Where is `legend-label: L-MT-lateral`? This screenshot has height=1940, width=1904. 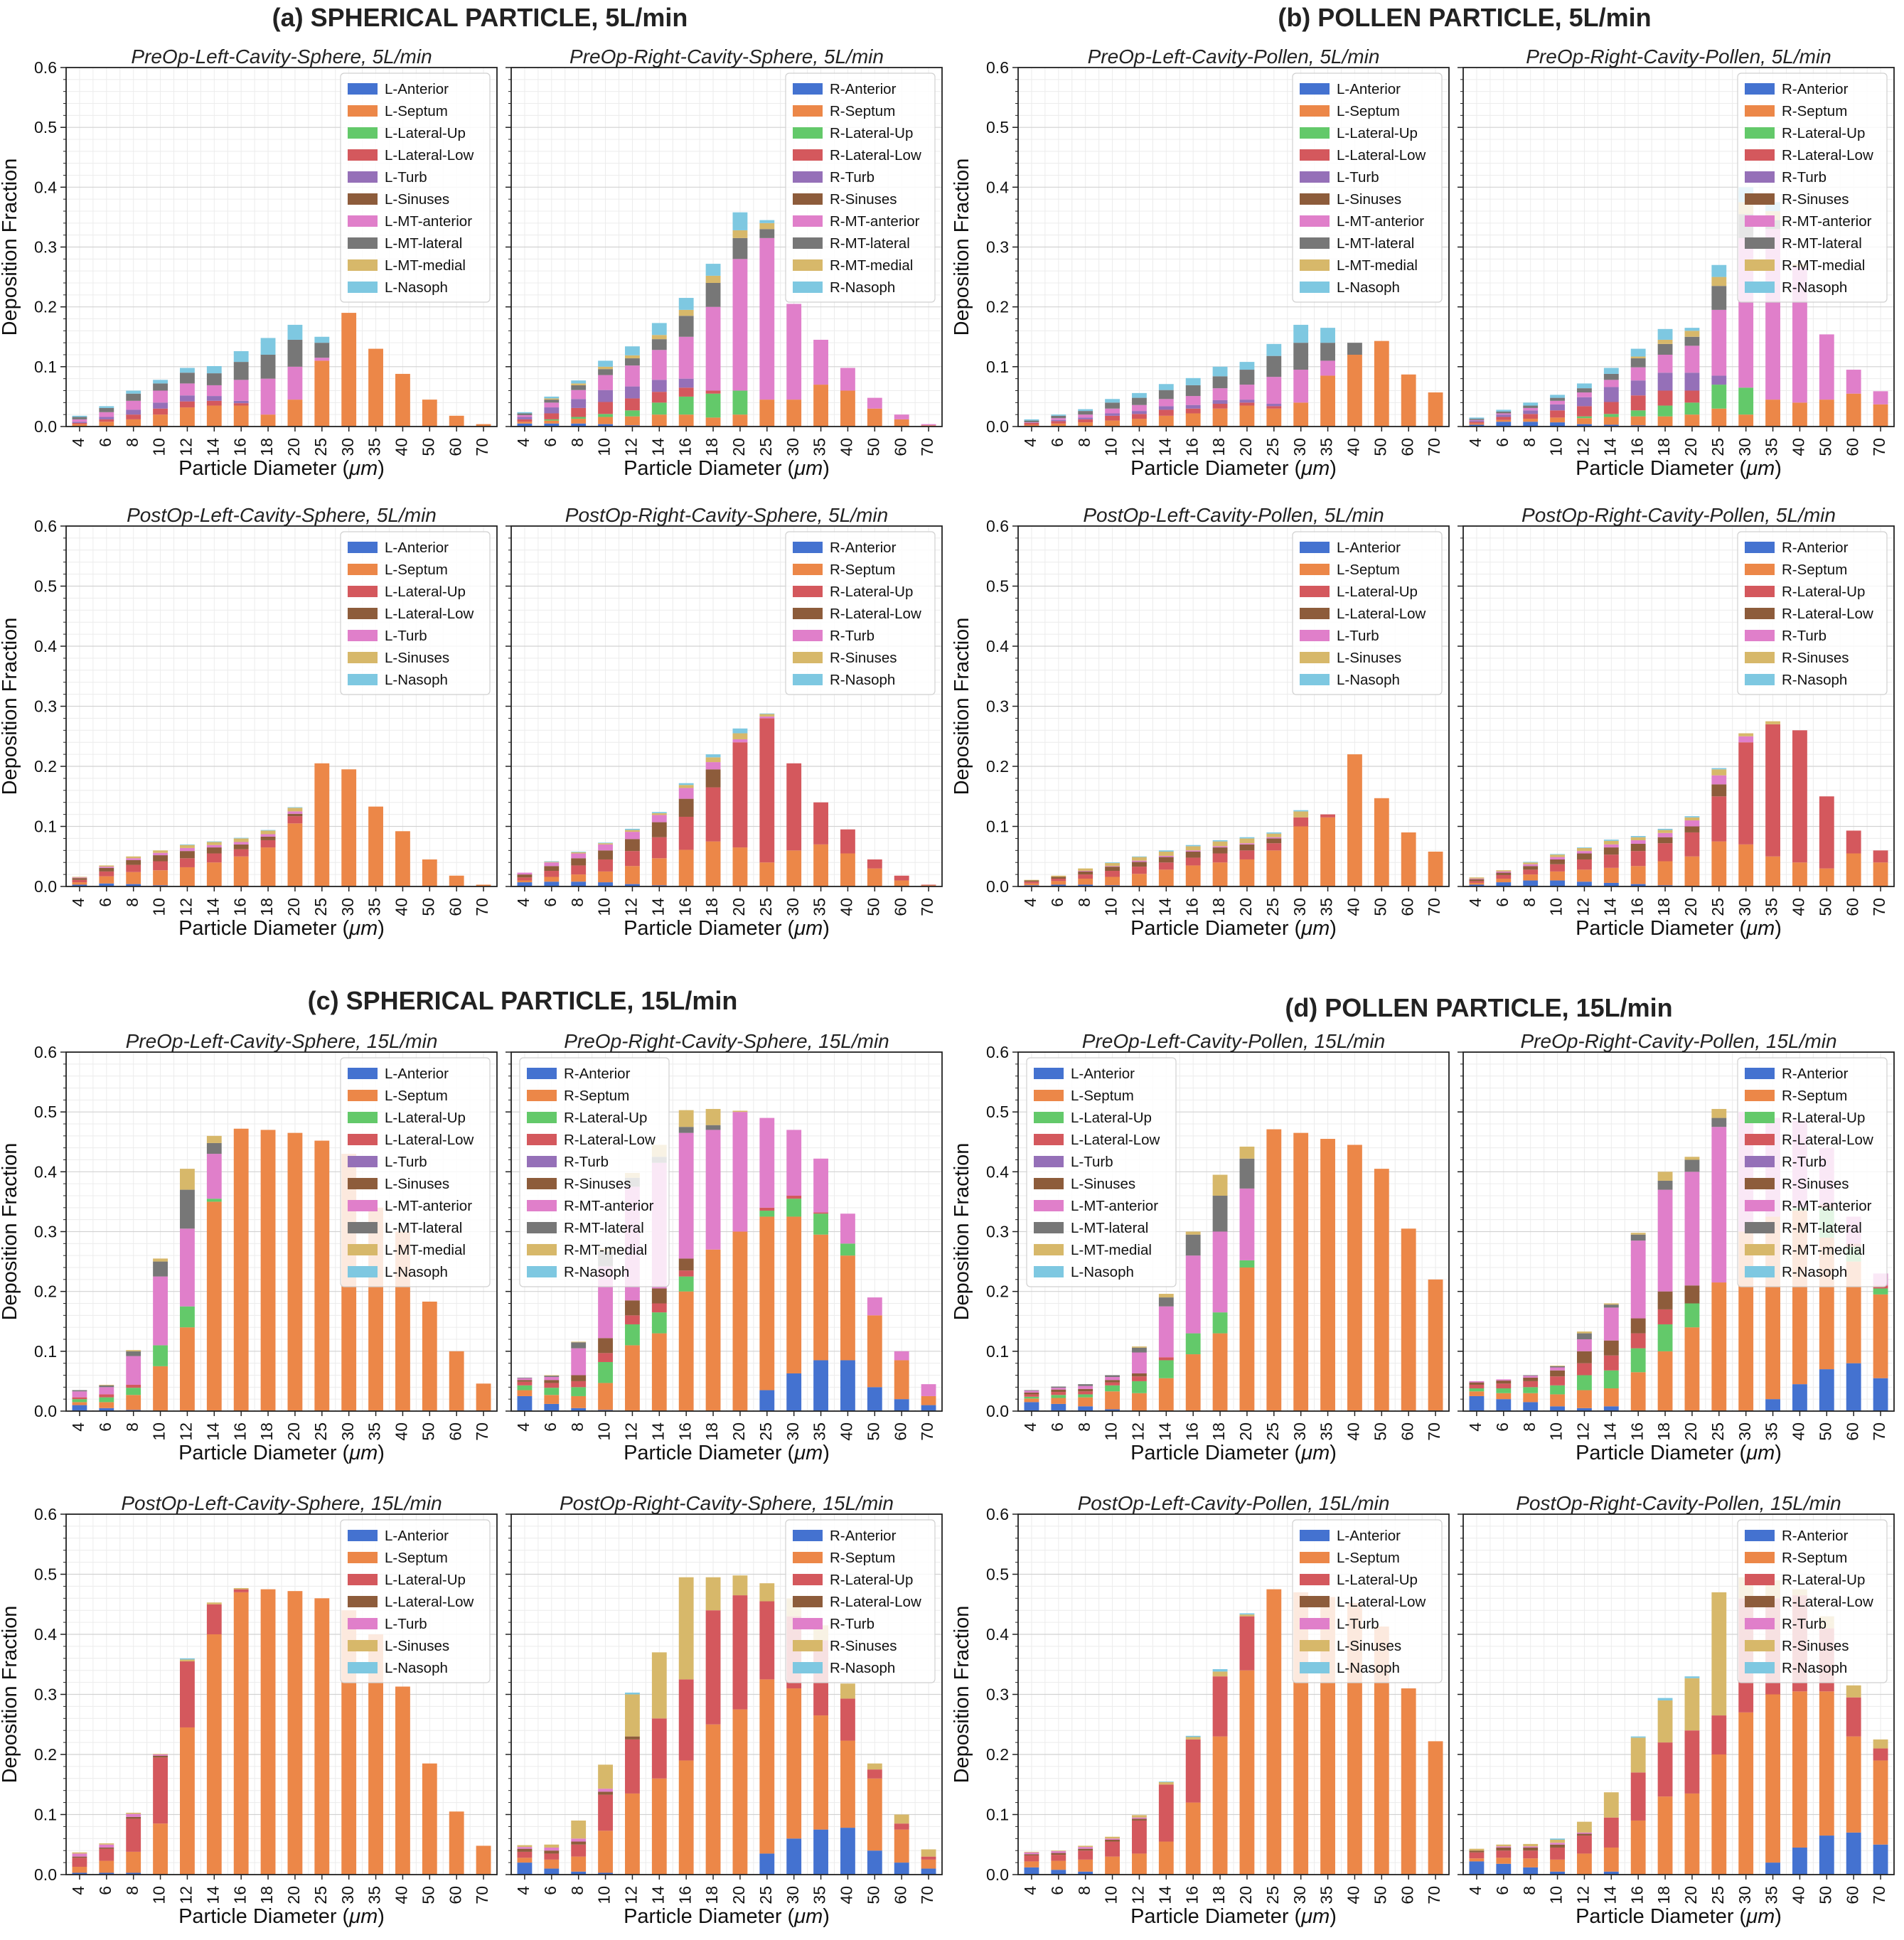
legend-label: L-MT-lateral is located at coordinates (1109, 1228).